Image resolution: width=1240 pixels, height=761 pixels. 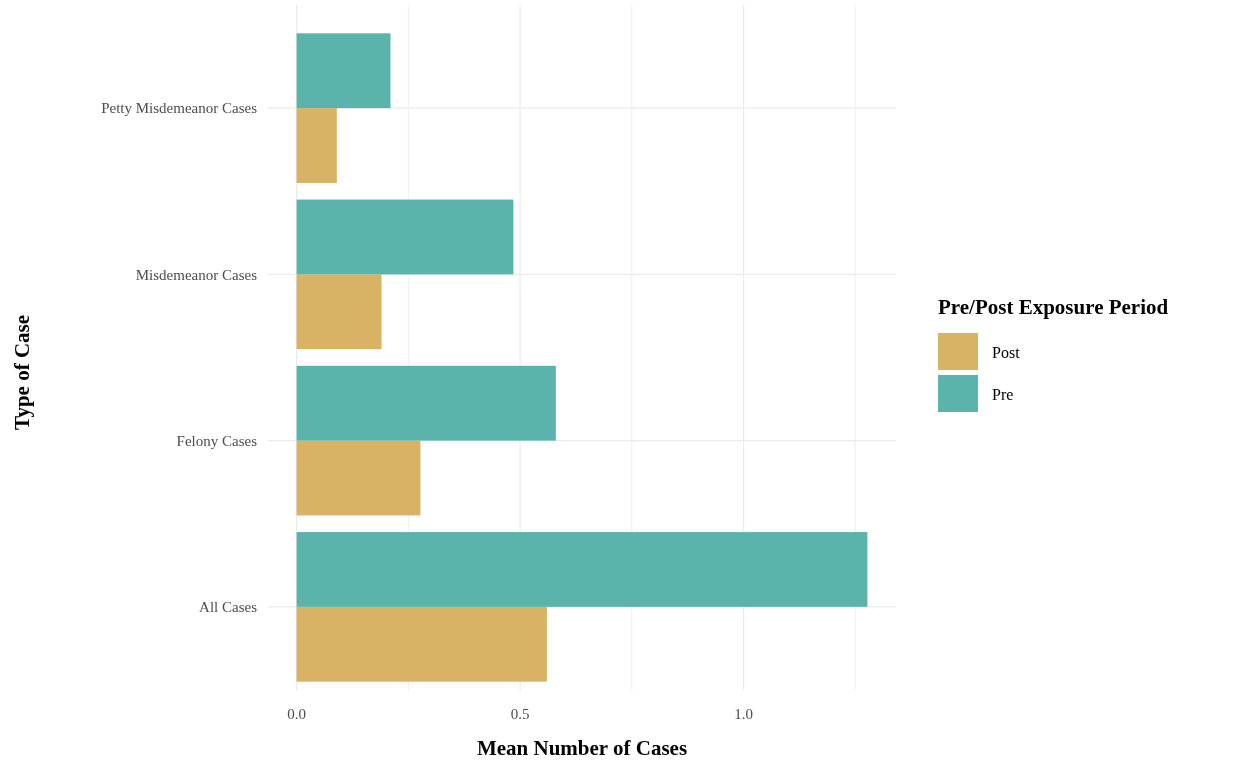 I want to click on legend-label: Pre, so click(x=1003, y=394).